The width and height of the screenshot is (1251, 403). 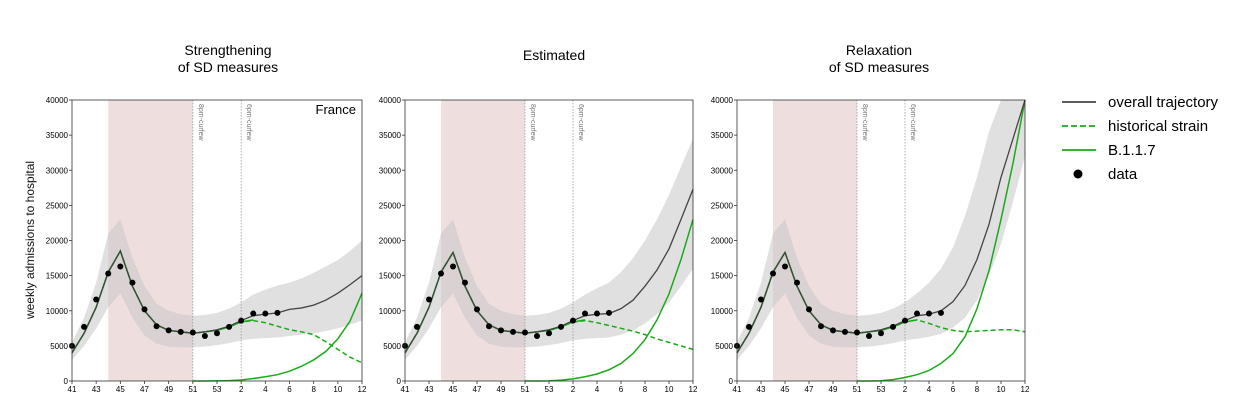 What do you see at coordinates (192, 389) in the screenshot?
I see `x-tick-label: 51` at bounding box center [192, 389].